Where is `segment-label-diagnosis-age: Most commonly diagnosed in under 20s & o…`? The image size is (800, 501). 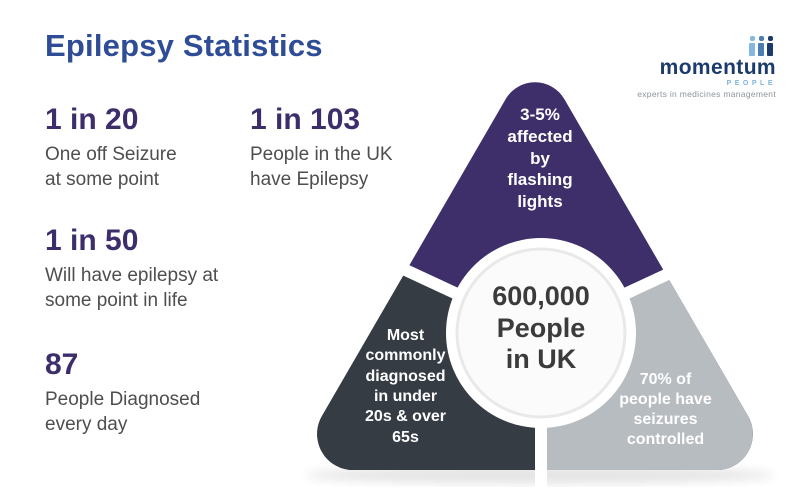
segment-label-diagnosis-age: Most commonly diagnosed in under 20s & o… is located at coordinates (405, 386).